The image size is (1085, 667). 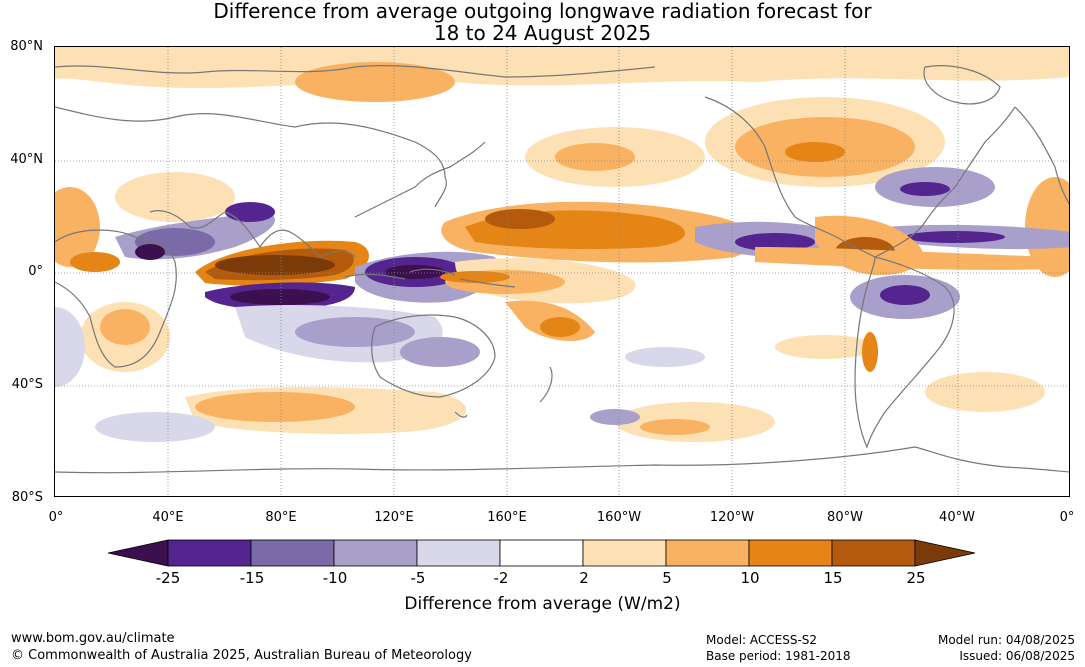 What do you see at coordinates (168, 517) in the screenshot?
I see `lon-label-40e: 40°E` at bounding box center [168, 517].